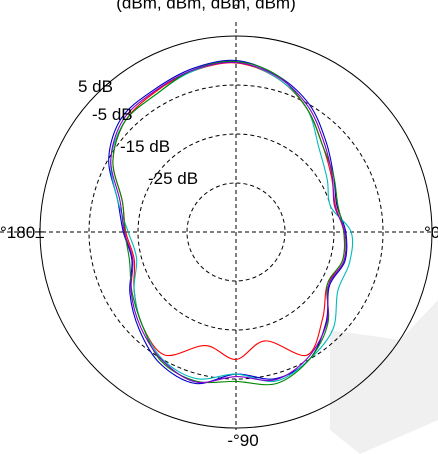  Describe the element at coordinates (242, 440) in the screenshot. I see `angle-label-bottom: -°90` at that location.